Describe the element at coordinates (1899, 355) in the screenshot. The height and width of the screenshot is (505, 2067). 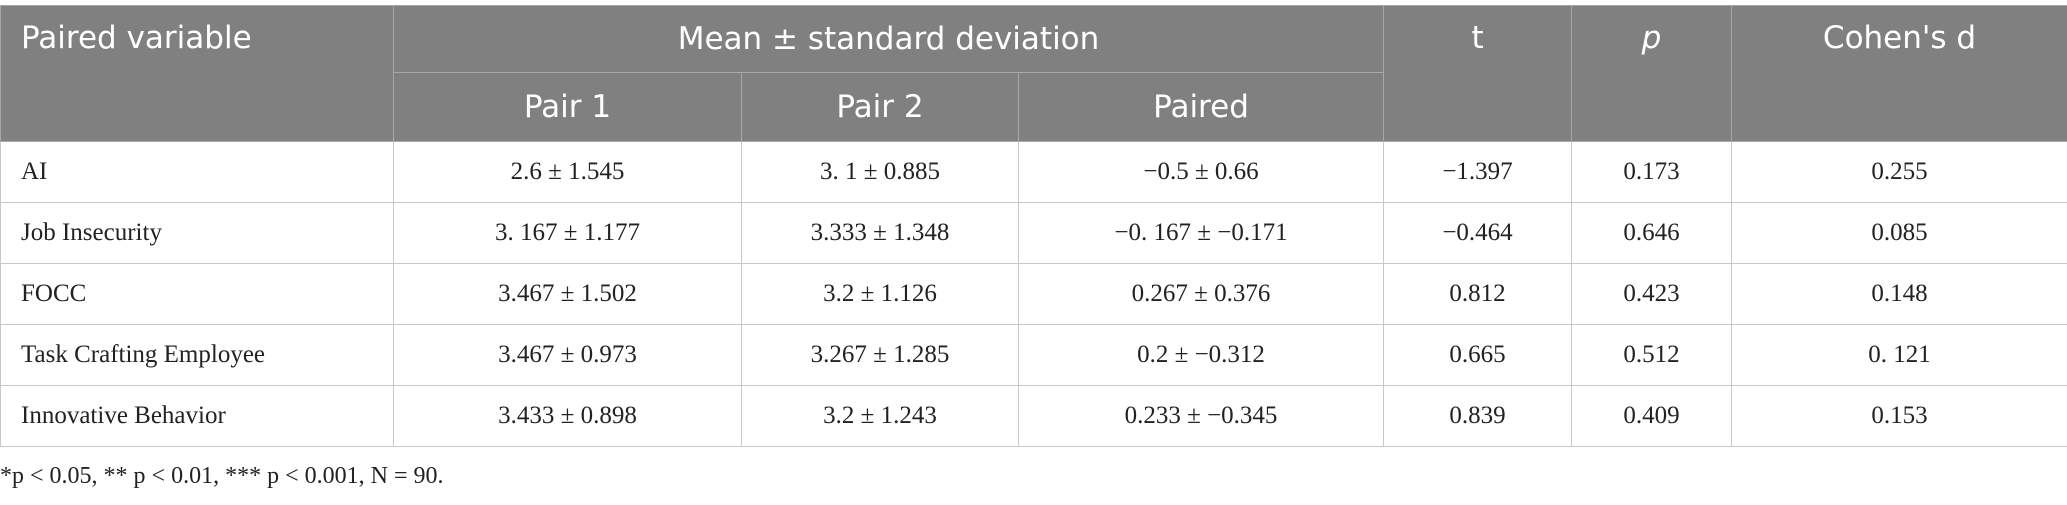
I see `table-cell: 0. 121` at that location.